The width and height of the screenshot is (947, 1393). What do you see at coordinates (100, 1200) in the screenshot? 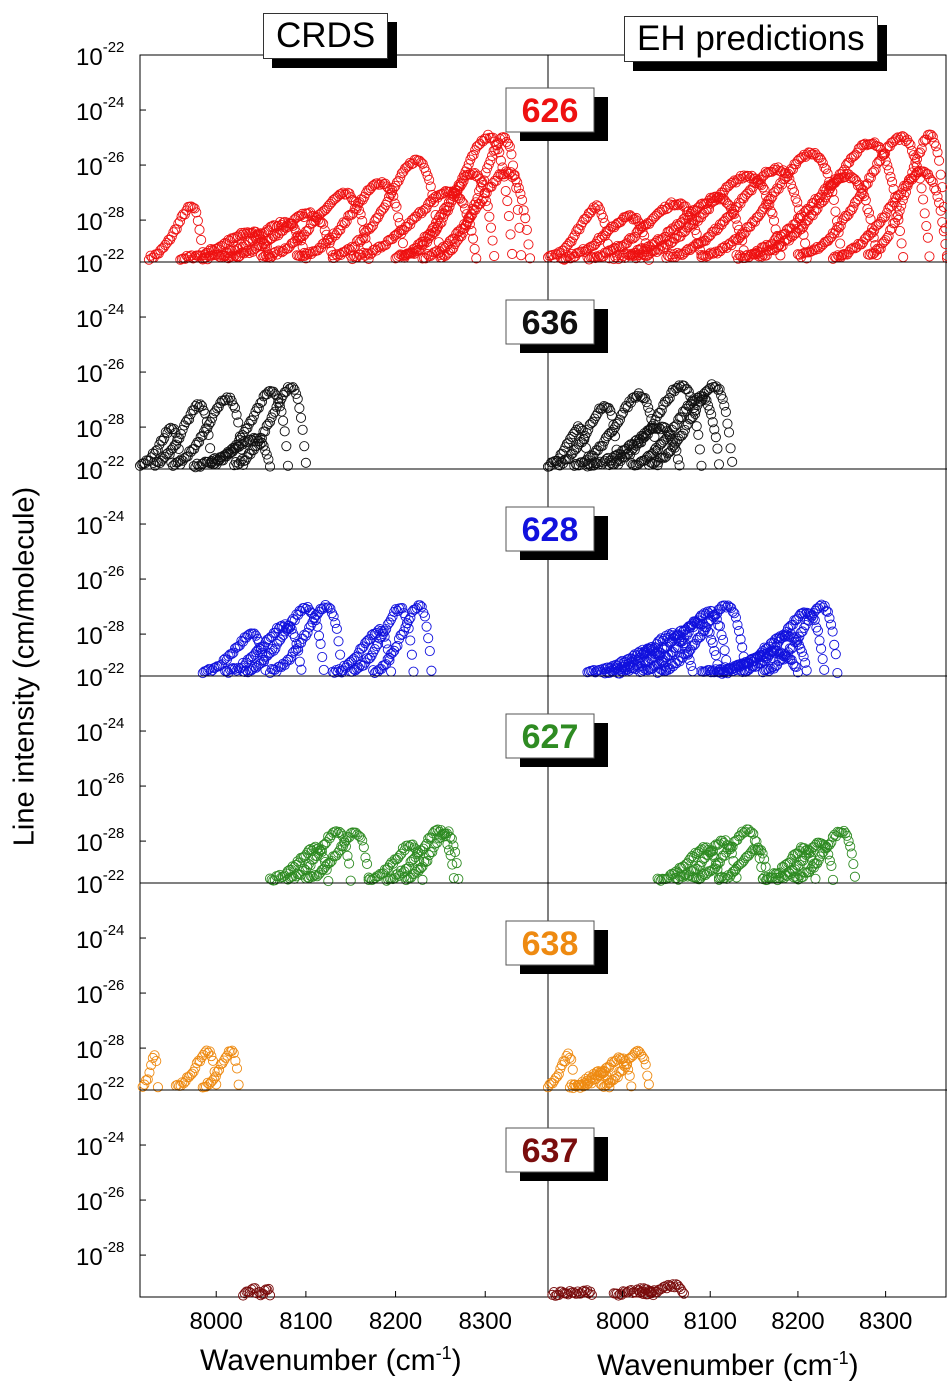
I see `y-tick-label: 10-26` at bounding box center [100, 1200].